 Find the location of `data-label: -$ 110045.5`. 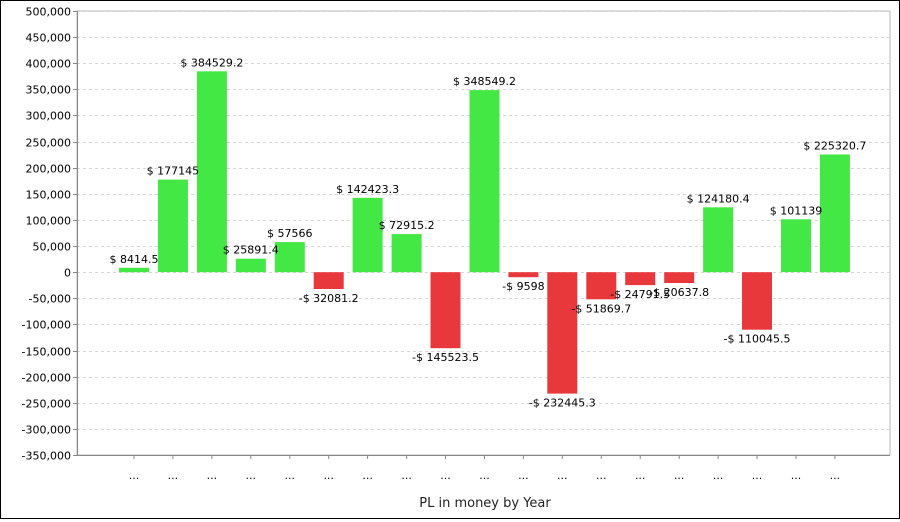

data-label: -$ 110045.5 is located at coordinates (757, 339).